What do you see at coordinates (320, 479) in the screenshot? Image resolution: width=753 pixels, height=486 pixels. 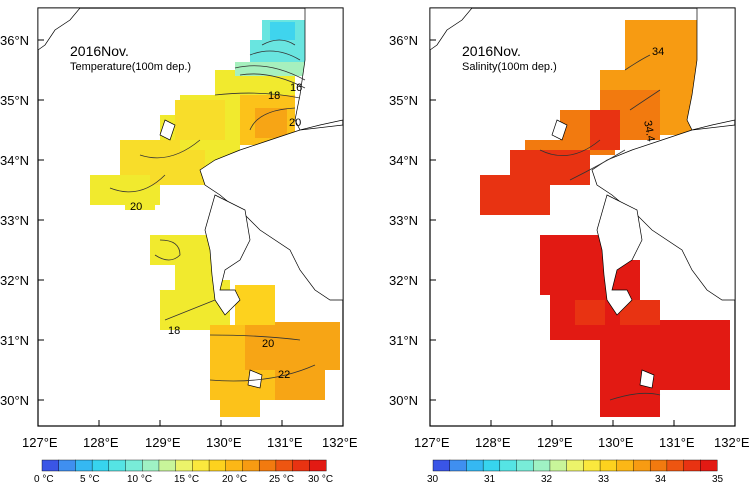 I see `colorbar-label: 30 °C` at bounding box center [320, 479].